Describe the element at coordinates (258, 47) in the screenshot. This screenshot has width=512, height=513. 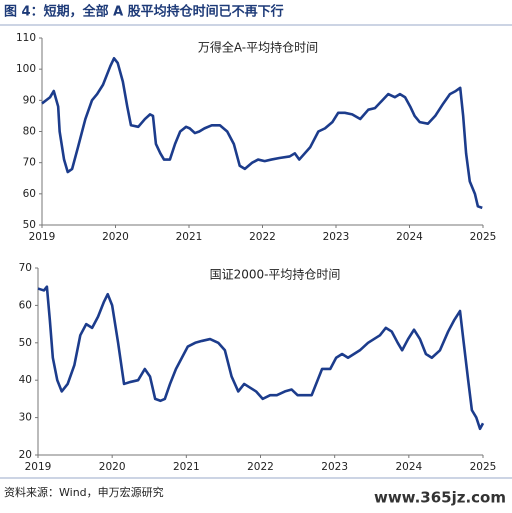
I see `series-label: 万得全A-平均持仓时间` at that location.